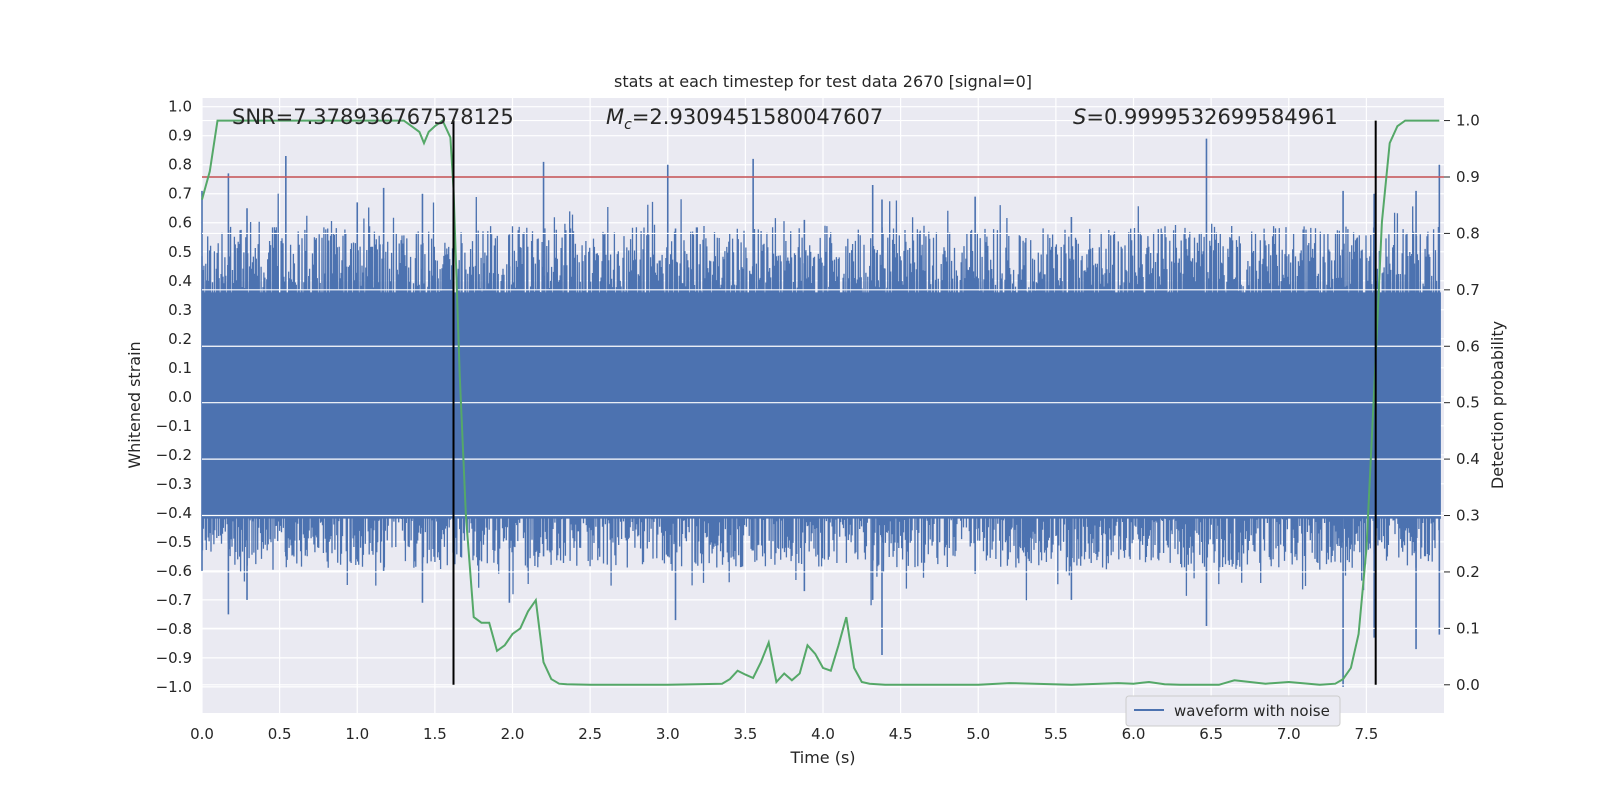  Describe the element at coordinates (615, 117) in the screenshot. I see `mc-symbol: M` at that location.